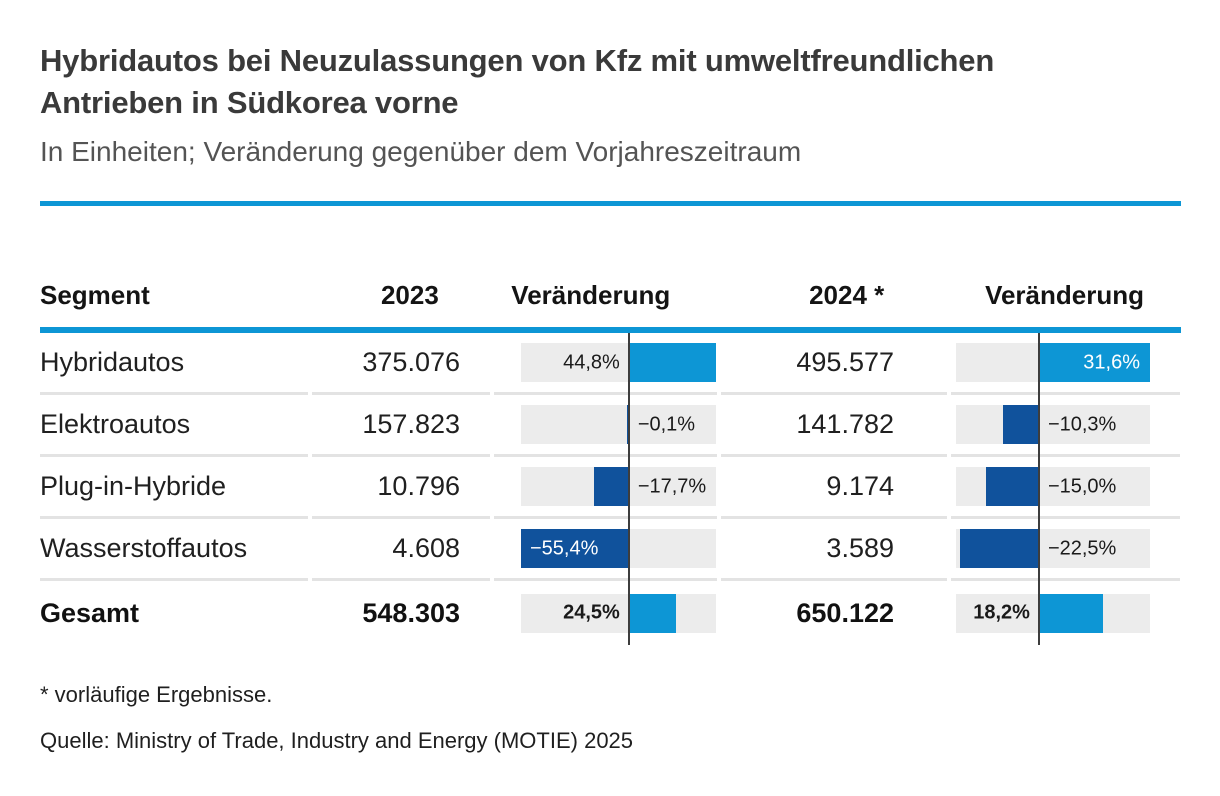  What do you see at coordinates (1082, 486) in the screenshot?
I see `change-label: −15,0%` at bounding box center [1082, 486].